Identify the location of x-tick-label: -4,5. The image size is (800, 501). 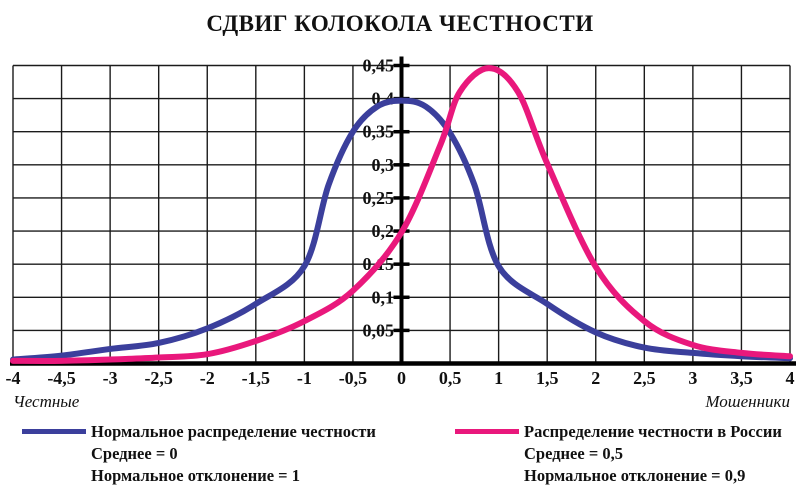
(61, 378).